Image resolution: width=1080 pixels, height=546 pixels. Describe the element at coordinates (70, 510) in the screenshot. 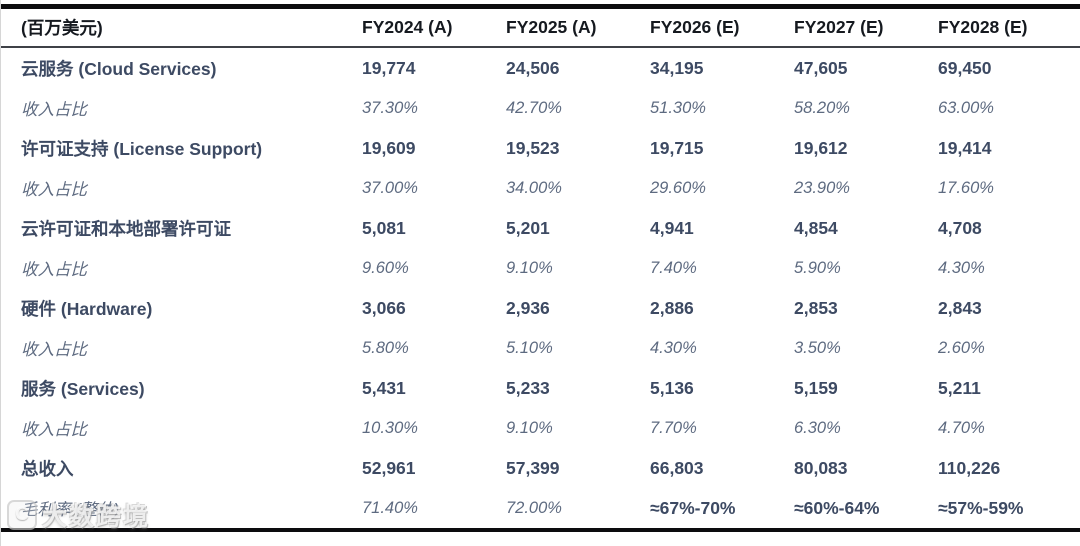

I see `row-label: 毛利率 (整体)` at that location.